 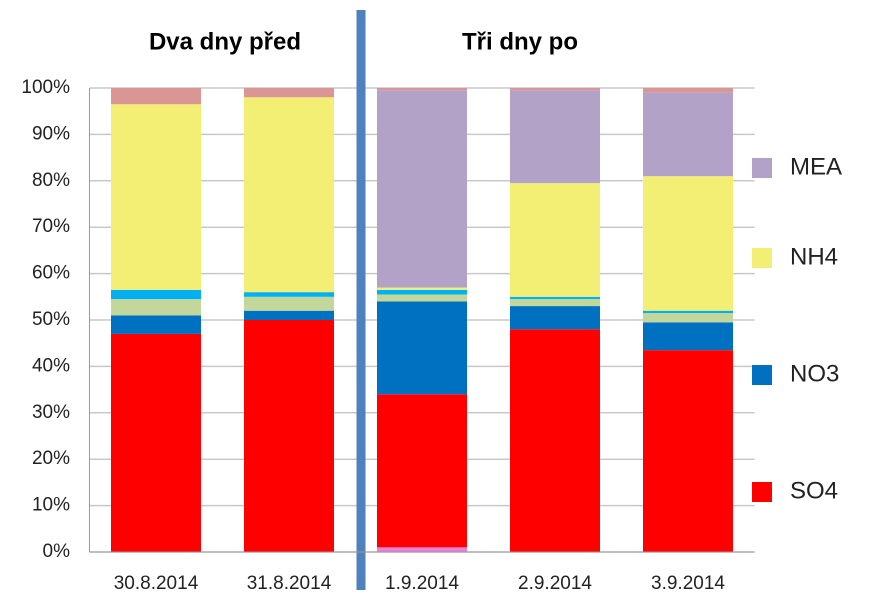 What do you see at coordinates (156, 583) in the screenshot?
I see `x-tick-label: 30.8.2014` at bounding box center [156, 583].